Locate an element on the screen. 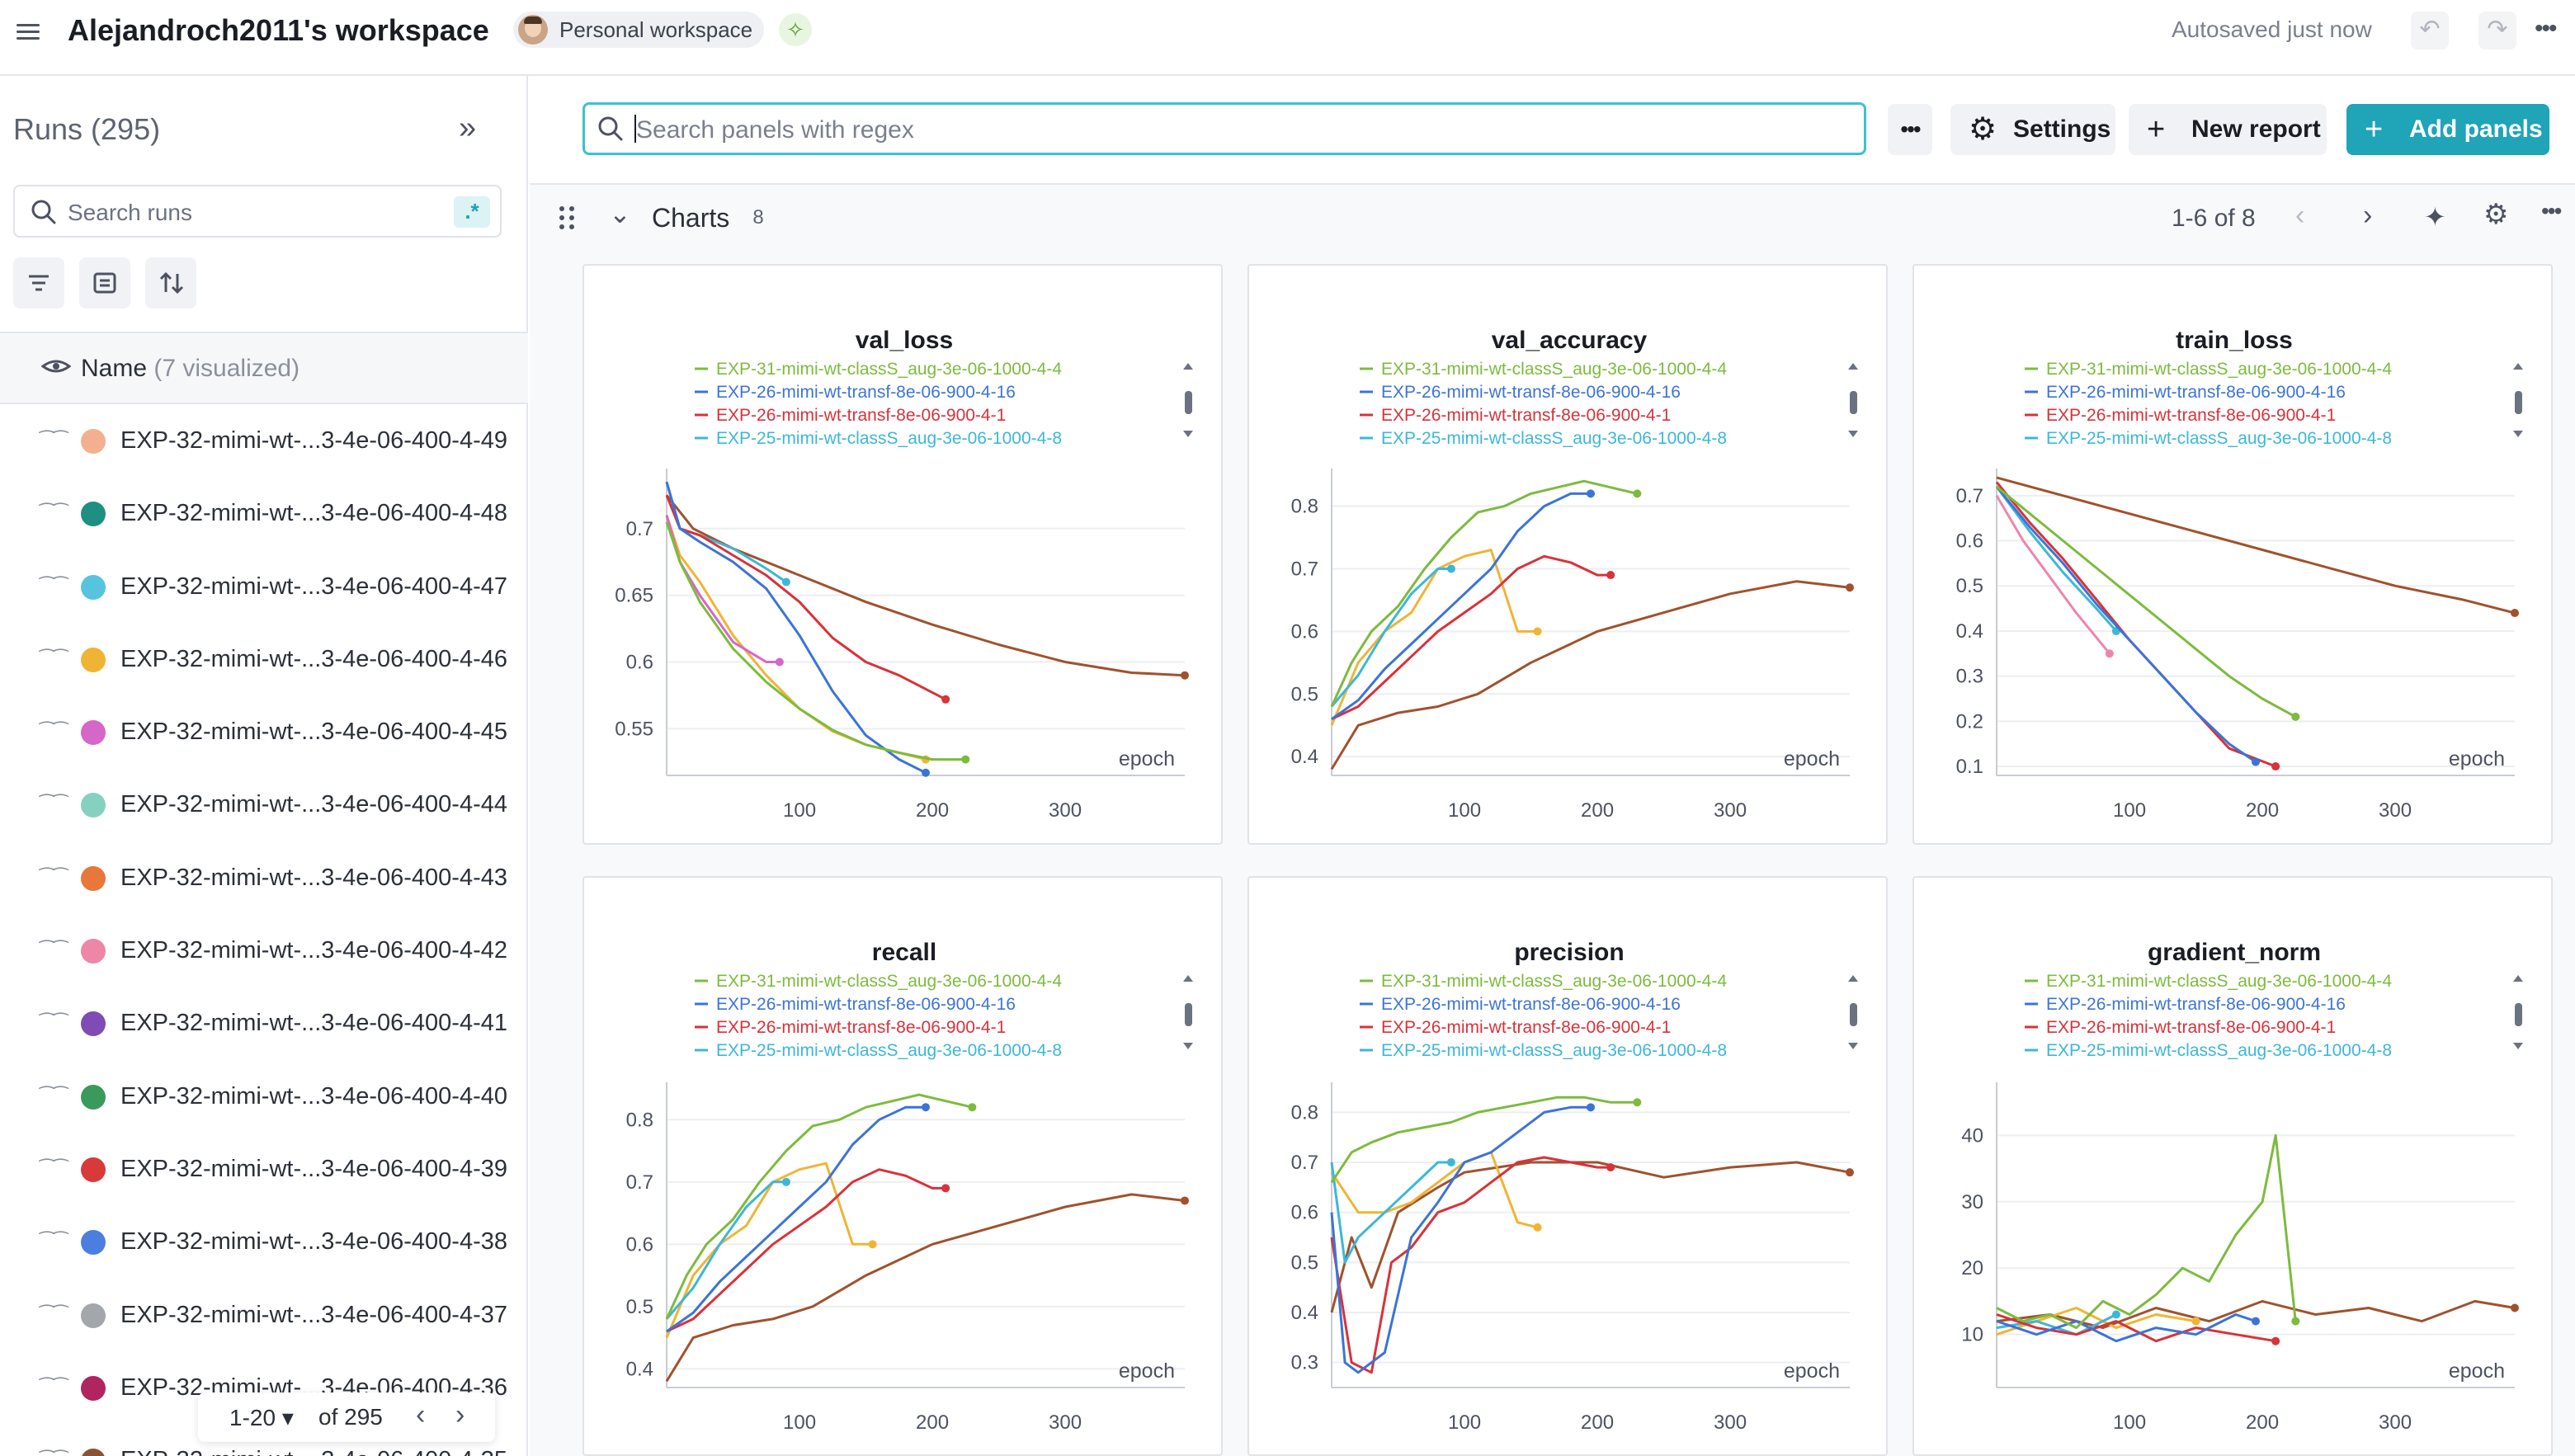  run-row: ⁀⁀ EXP-32-mimi-wt-...3-4e-06-400-4-49 is located at coordinates (264, 440).